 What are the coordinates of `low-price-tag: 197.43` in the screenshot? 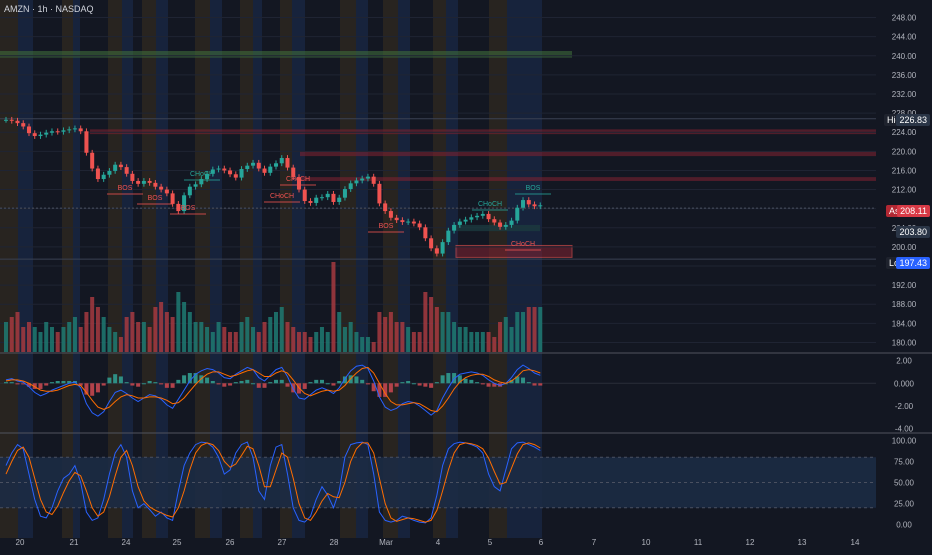 It's located at (913, 263).